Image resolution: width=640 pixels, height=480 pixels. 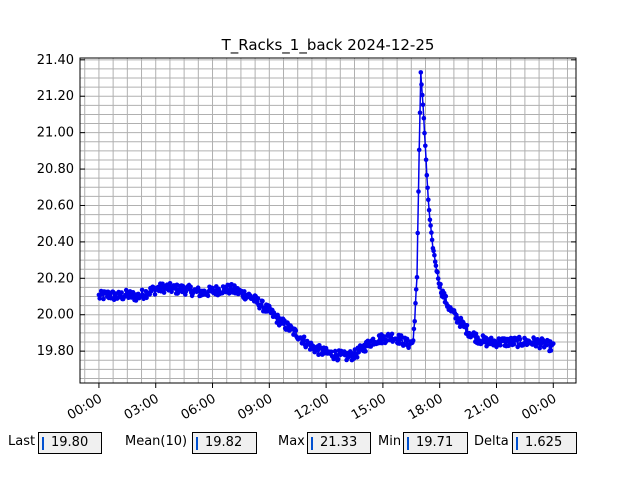 I want to click on x-tick-label: 21:00, so click(x=483, y=407).